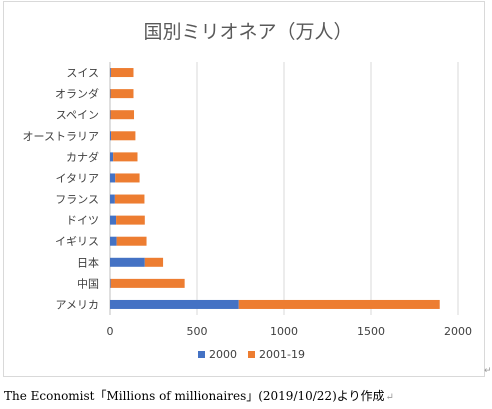  Describe the element at coordinates (82, 157) in the screenshot. I see `category-label: カナダ` at that location.